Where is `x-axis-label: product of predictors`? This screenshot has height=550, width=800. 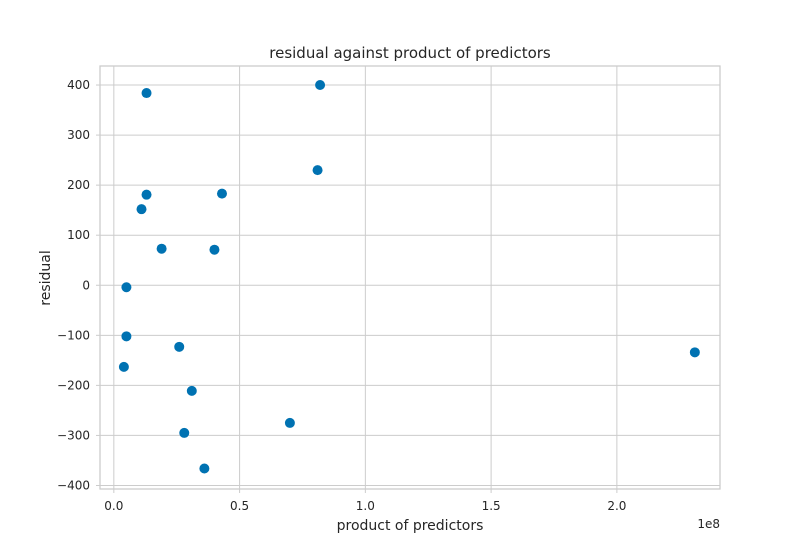
x-axis-label: product of predictors is located at coordinates (410, 526).